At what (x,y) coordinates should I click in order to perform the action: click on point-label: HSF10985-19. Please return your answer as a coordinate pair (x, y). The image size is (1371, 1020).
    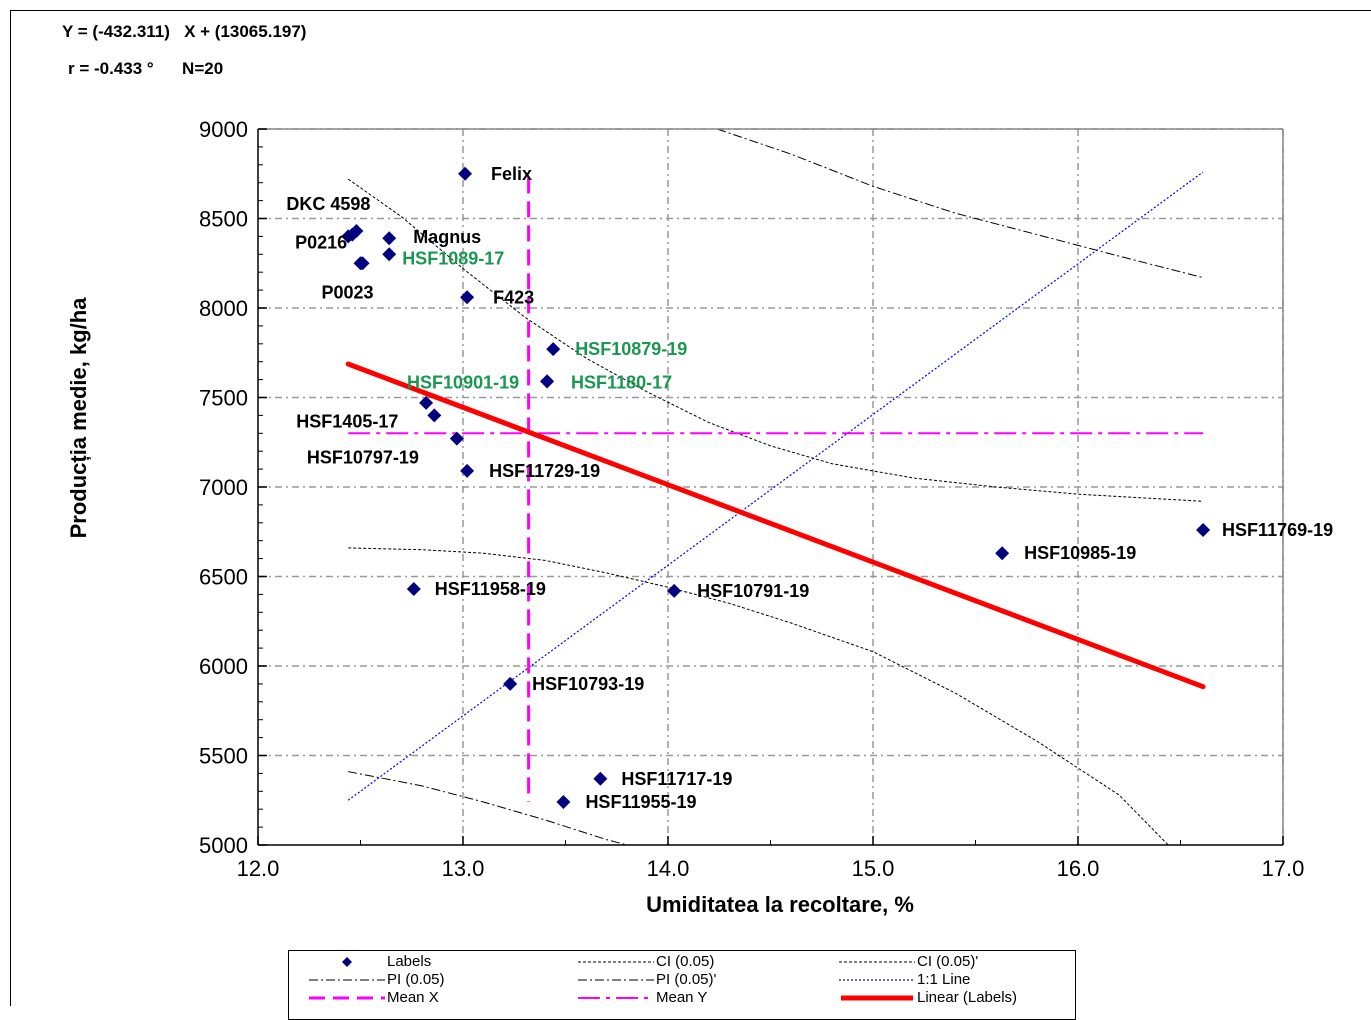
    Looking at the image, I should click on (1080, 553).